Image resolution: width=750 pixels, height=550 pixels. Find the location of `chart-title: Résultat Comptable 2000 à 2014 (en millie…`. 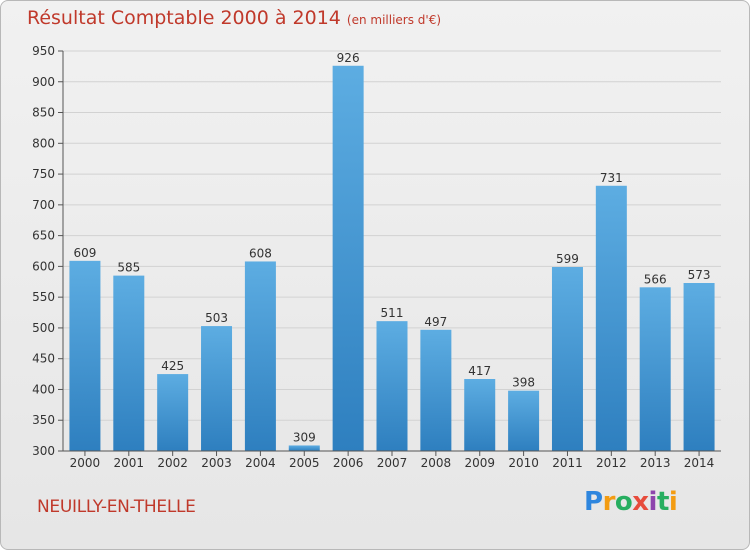

chart-title: Résultat Comptable 2000 à 2014 (en millie… is located at coordinates (234, 18).